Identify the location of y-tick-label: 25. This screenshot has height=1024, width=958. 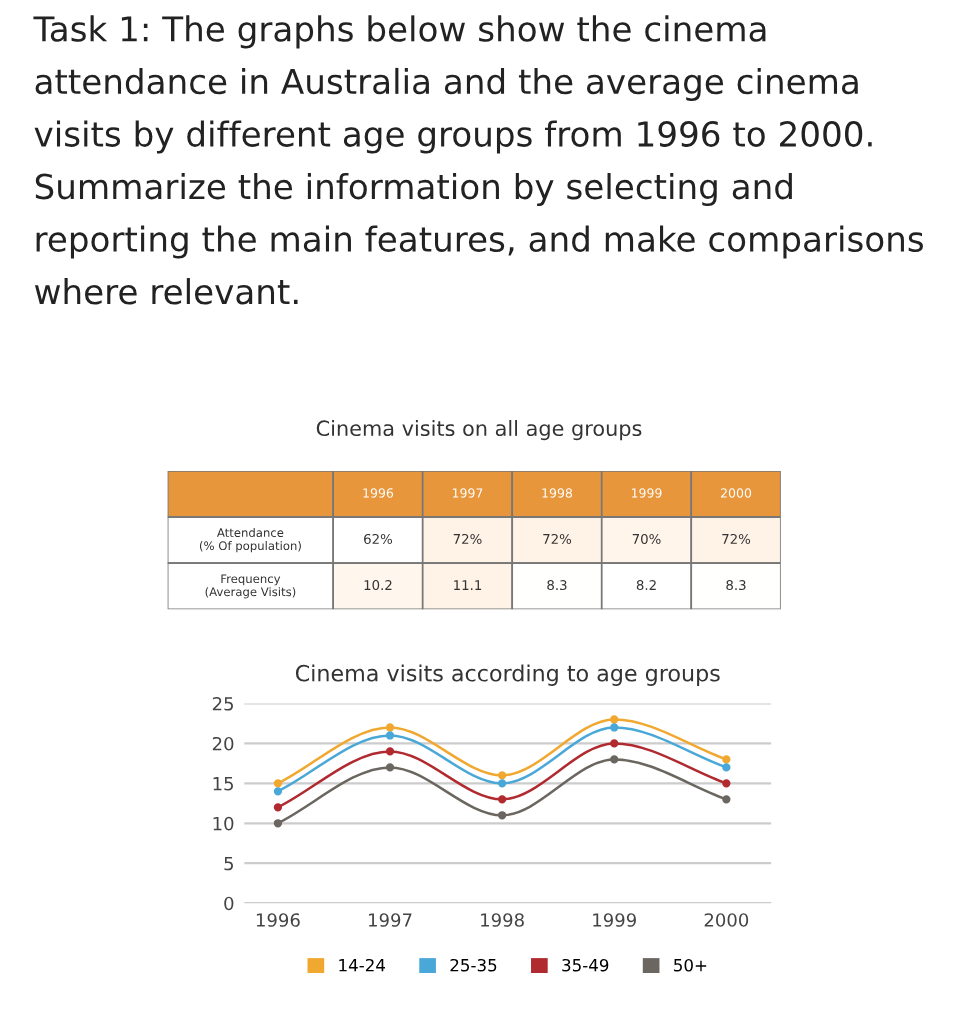
(222, 703).